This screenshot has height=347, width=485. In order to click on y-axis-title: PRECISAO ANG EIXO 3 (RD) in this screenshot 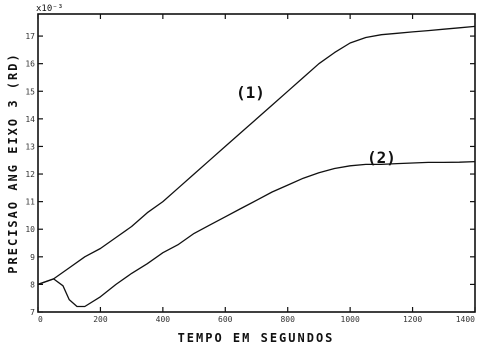, I will do `click(13, 162)`.